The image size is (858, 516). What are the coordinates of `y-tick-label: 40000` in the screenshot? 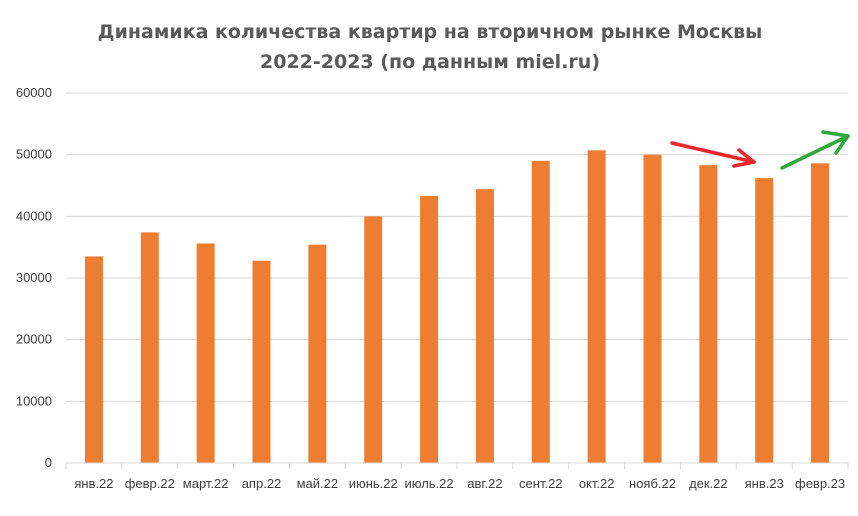 It's located at (34, 215).